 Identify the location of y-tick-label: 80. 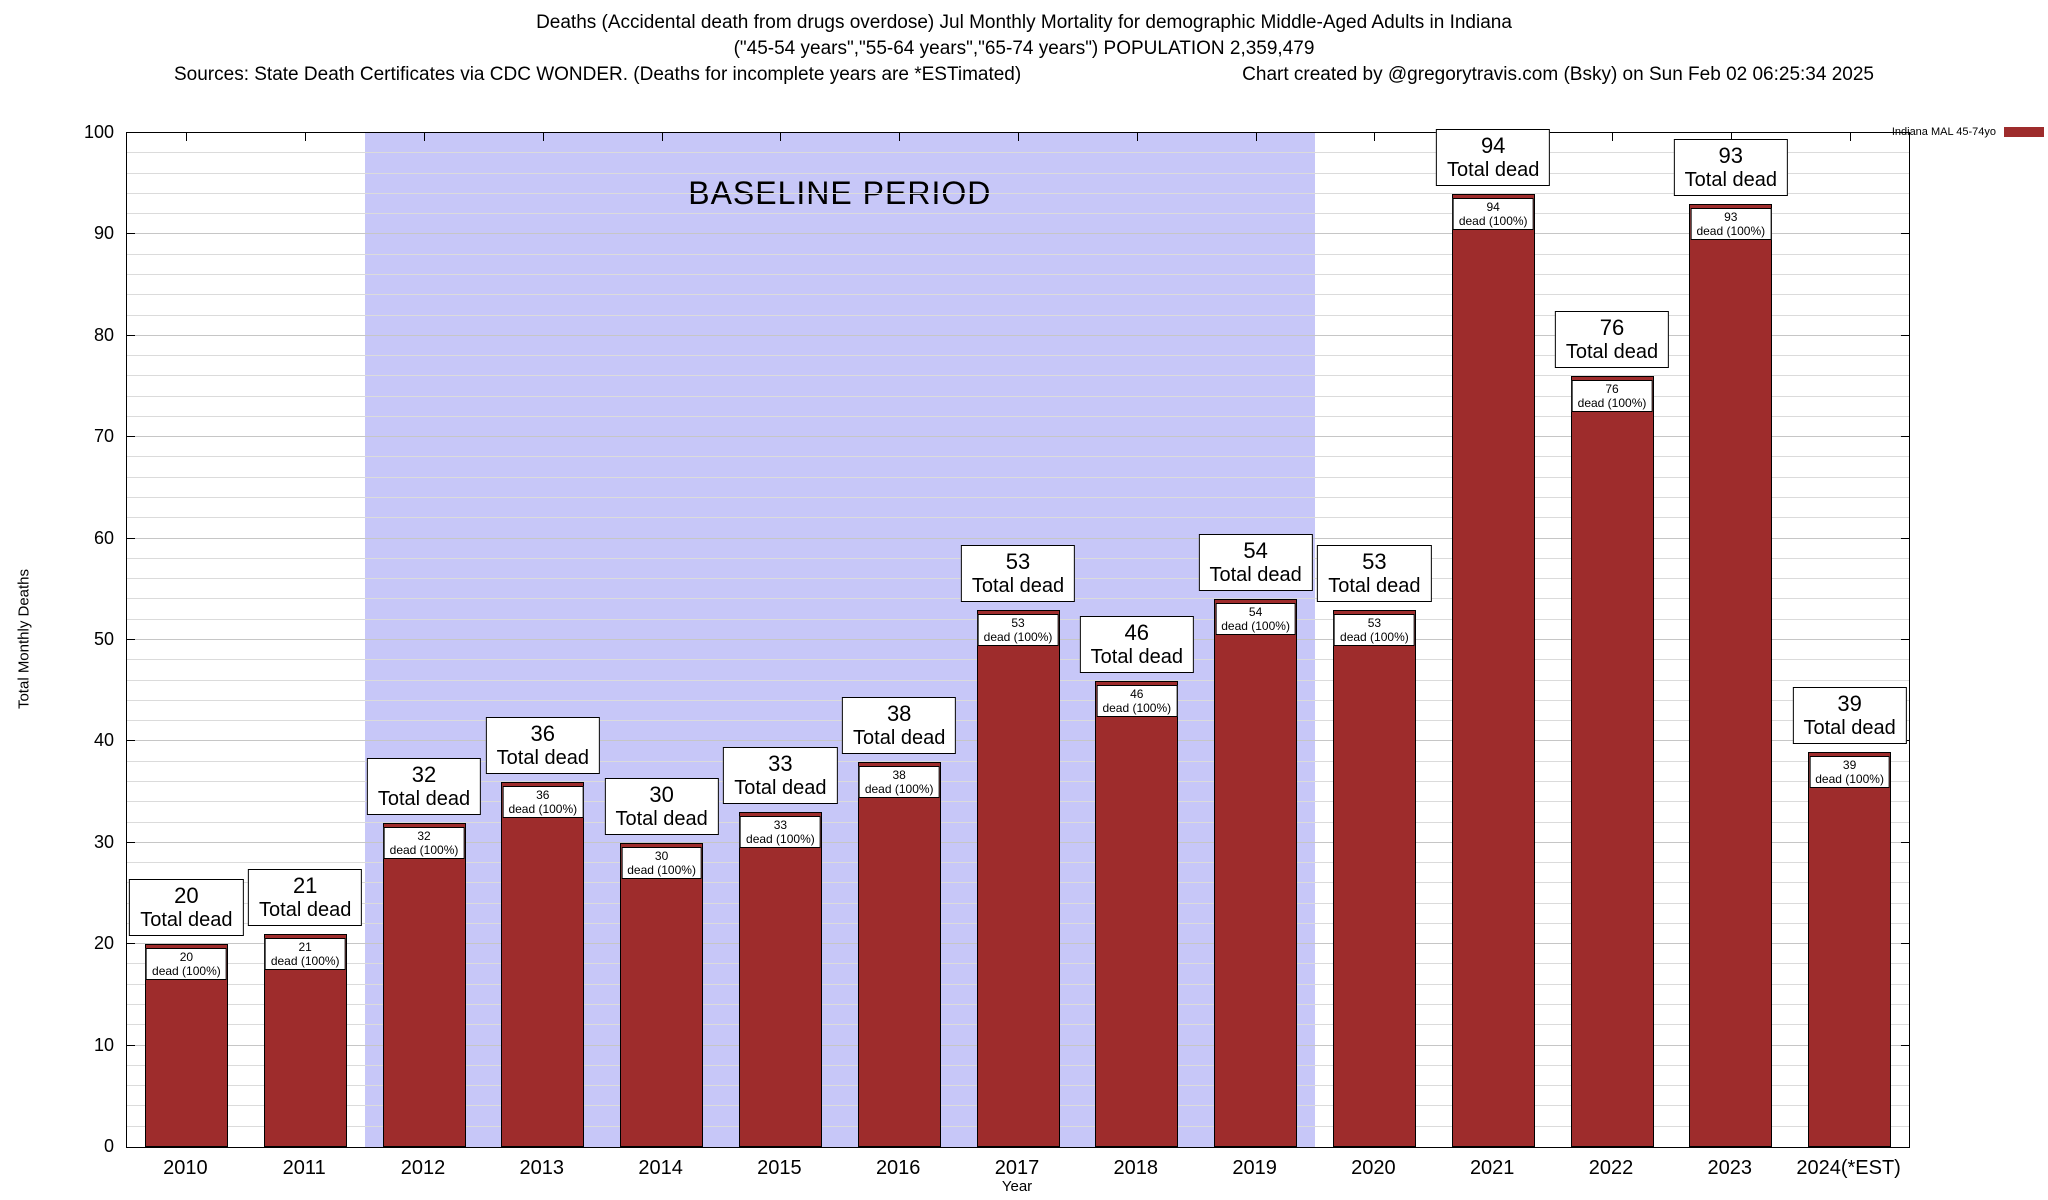
(103, 334).